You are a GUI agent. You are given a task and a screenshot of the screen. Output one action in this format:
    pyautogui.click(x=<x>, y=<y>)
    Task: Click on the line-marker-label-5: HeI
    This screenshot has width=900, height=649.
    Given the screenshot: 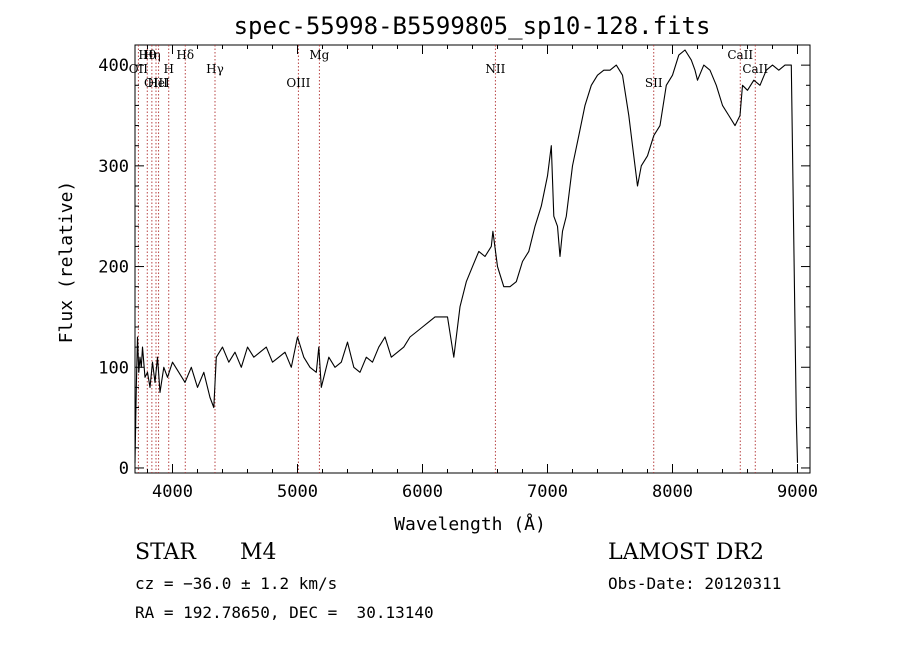 What is the action you would take?
    pyautogui.click(x=158, y=83)
    